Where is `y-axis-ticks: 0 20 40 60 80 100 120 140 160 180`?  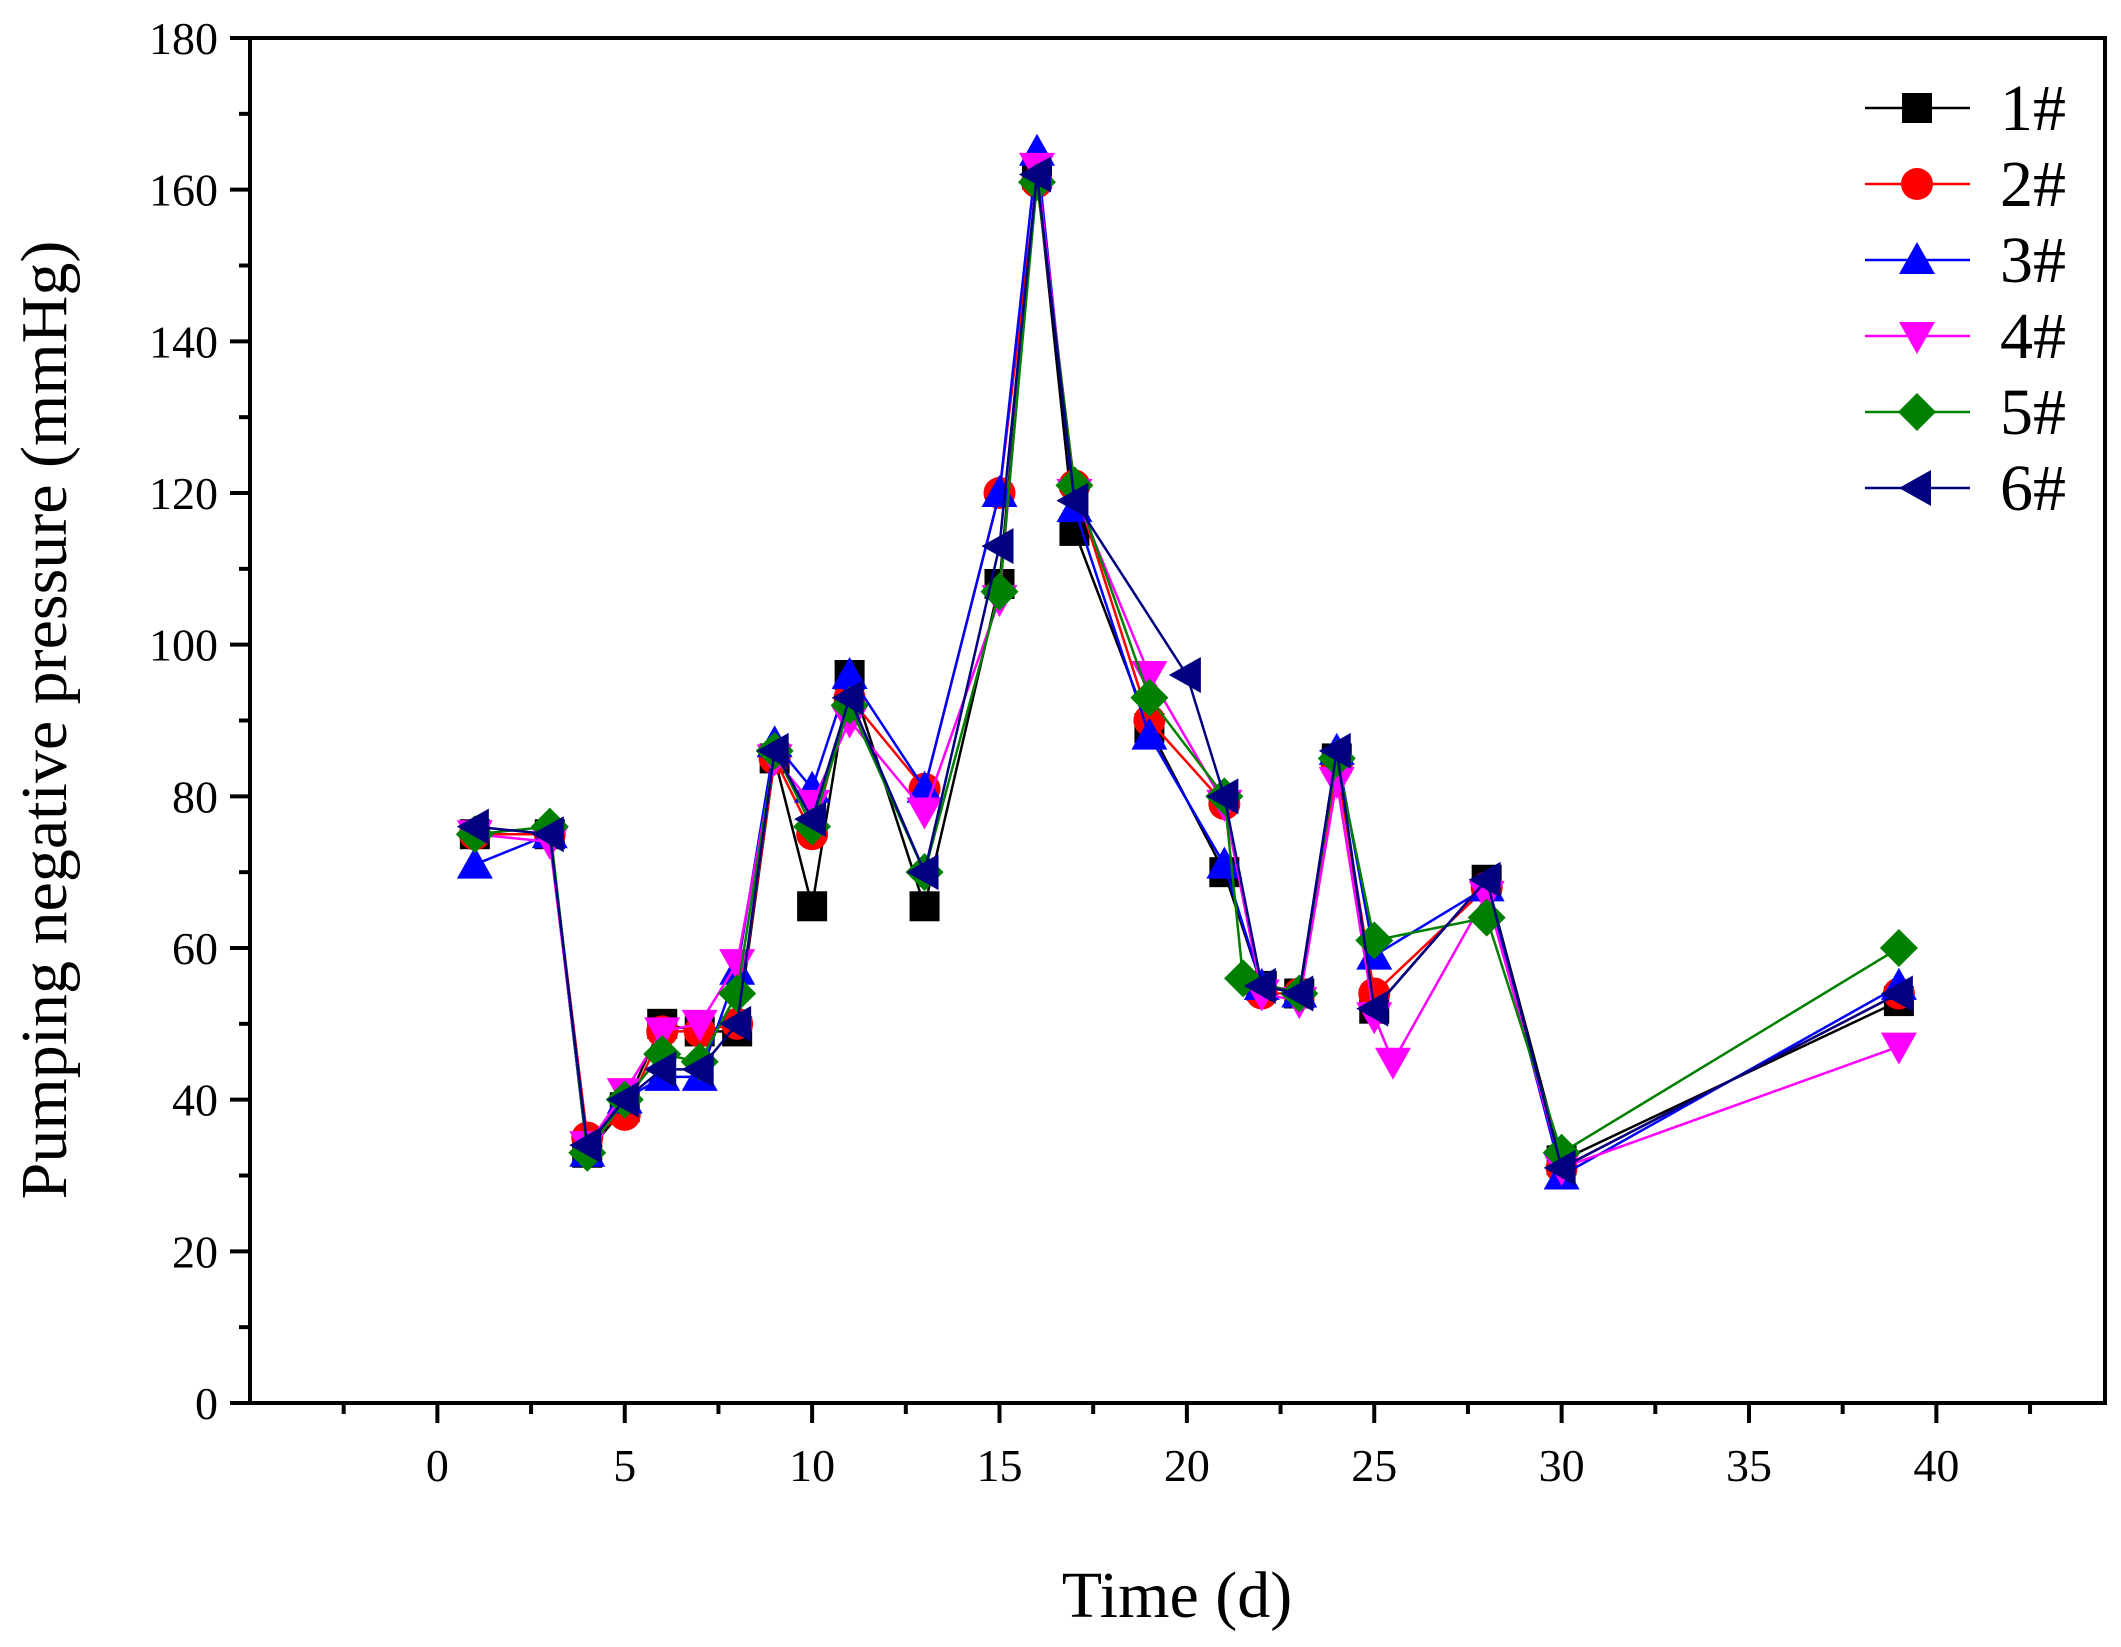
y-axis-ticks: 0 20 40 60 80 100 120 140 160 180 is located at coordinates (199, 721).